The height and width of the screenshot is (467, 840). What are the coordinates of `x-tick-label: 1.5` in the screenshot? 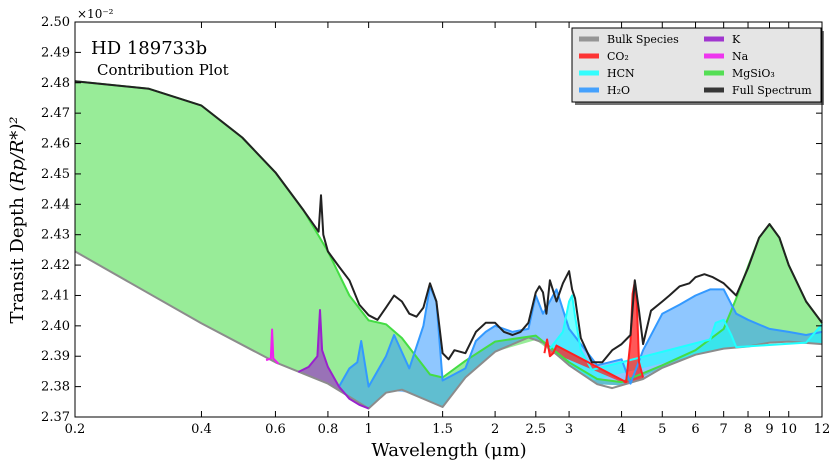 It's located at (442, 429).